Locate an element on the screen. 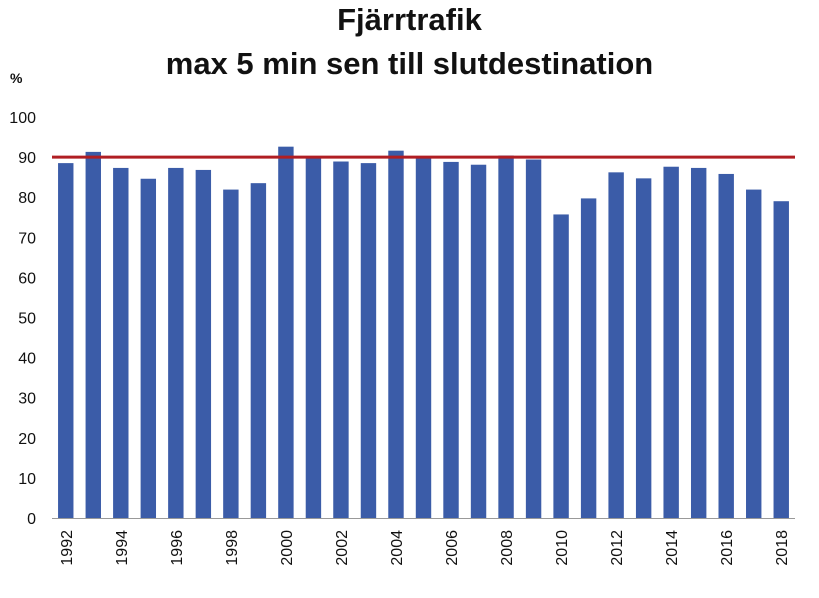 The width and height of the screenshot is (819, 598). bar-2007 is located at coordinates (478, 341).